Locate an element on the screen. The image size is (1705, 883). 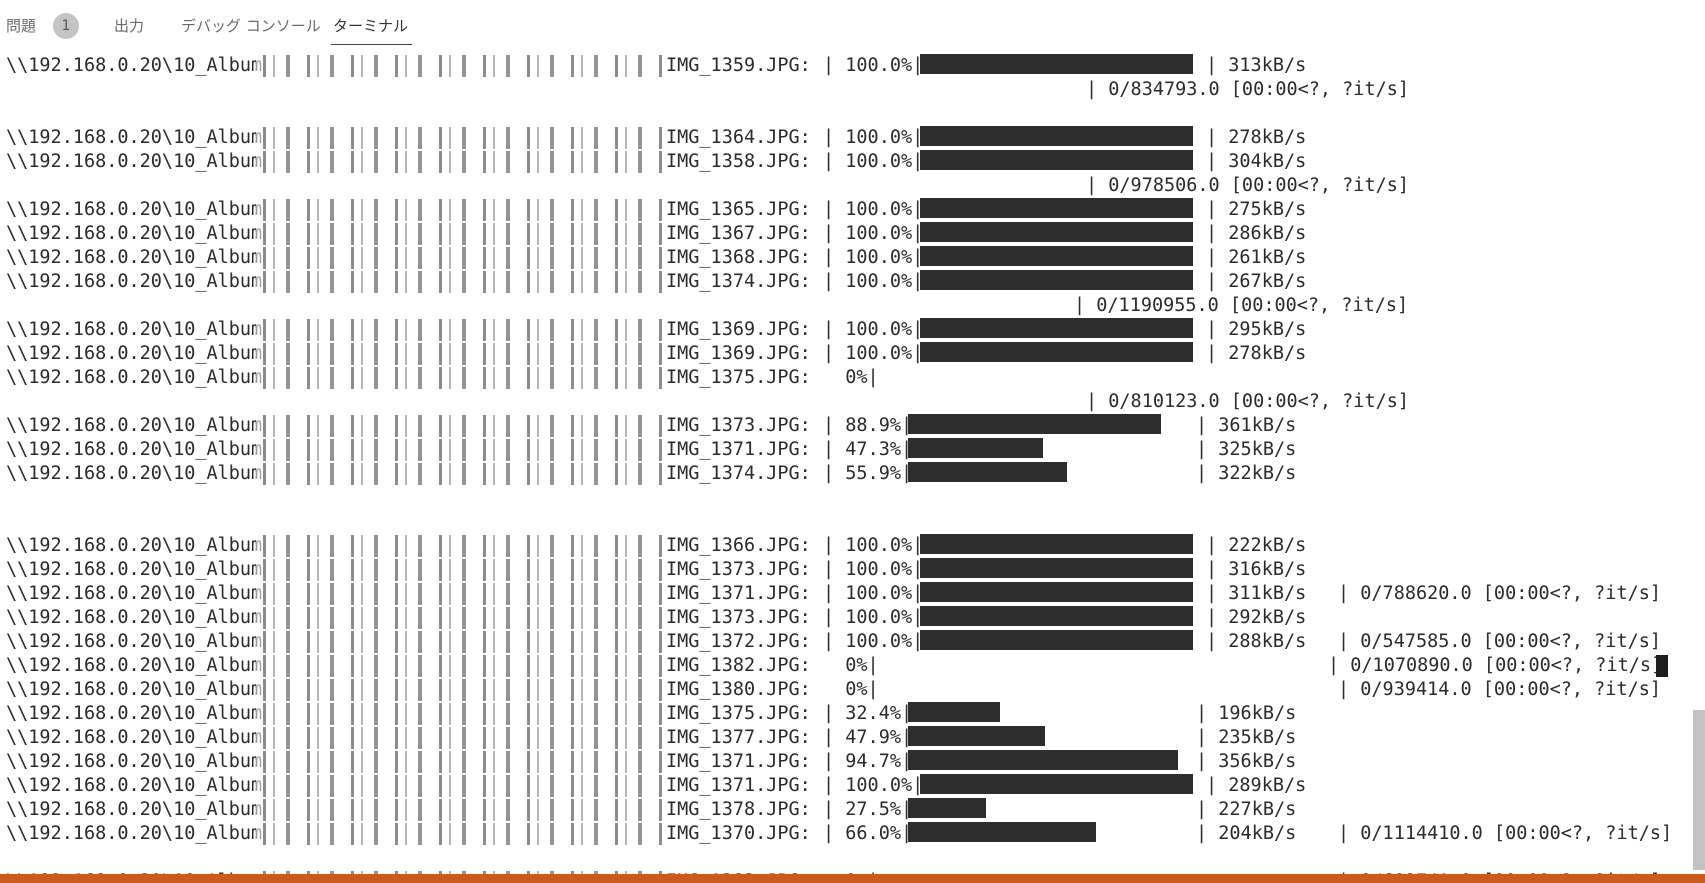
transfer-speed: | 286kB/s is located at coordinates (1256, 233).